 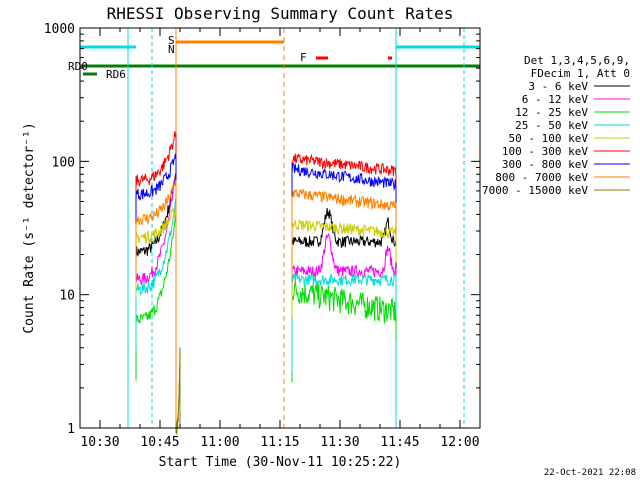 I want to click on night-flag-label: N, so click(x=171, y=49).